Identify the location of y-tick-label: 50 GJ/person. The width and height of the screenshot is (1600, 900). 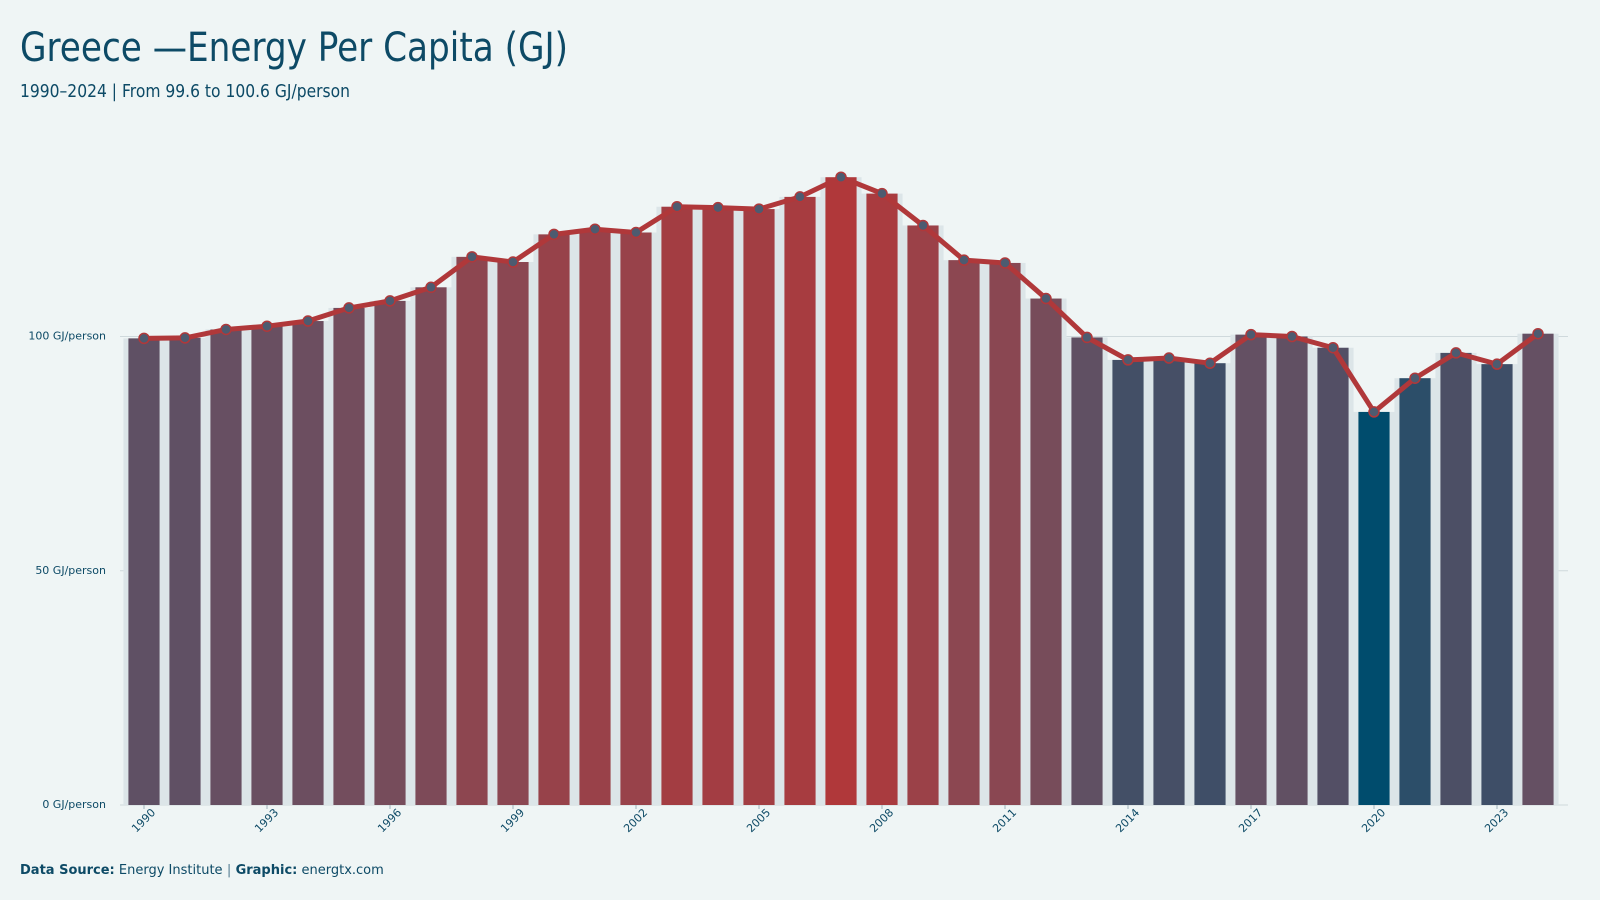
(70, 570).